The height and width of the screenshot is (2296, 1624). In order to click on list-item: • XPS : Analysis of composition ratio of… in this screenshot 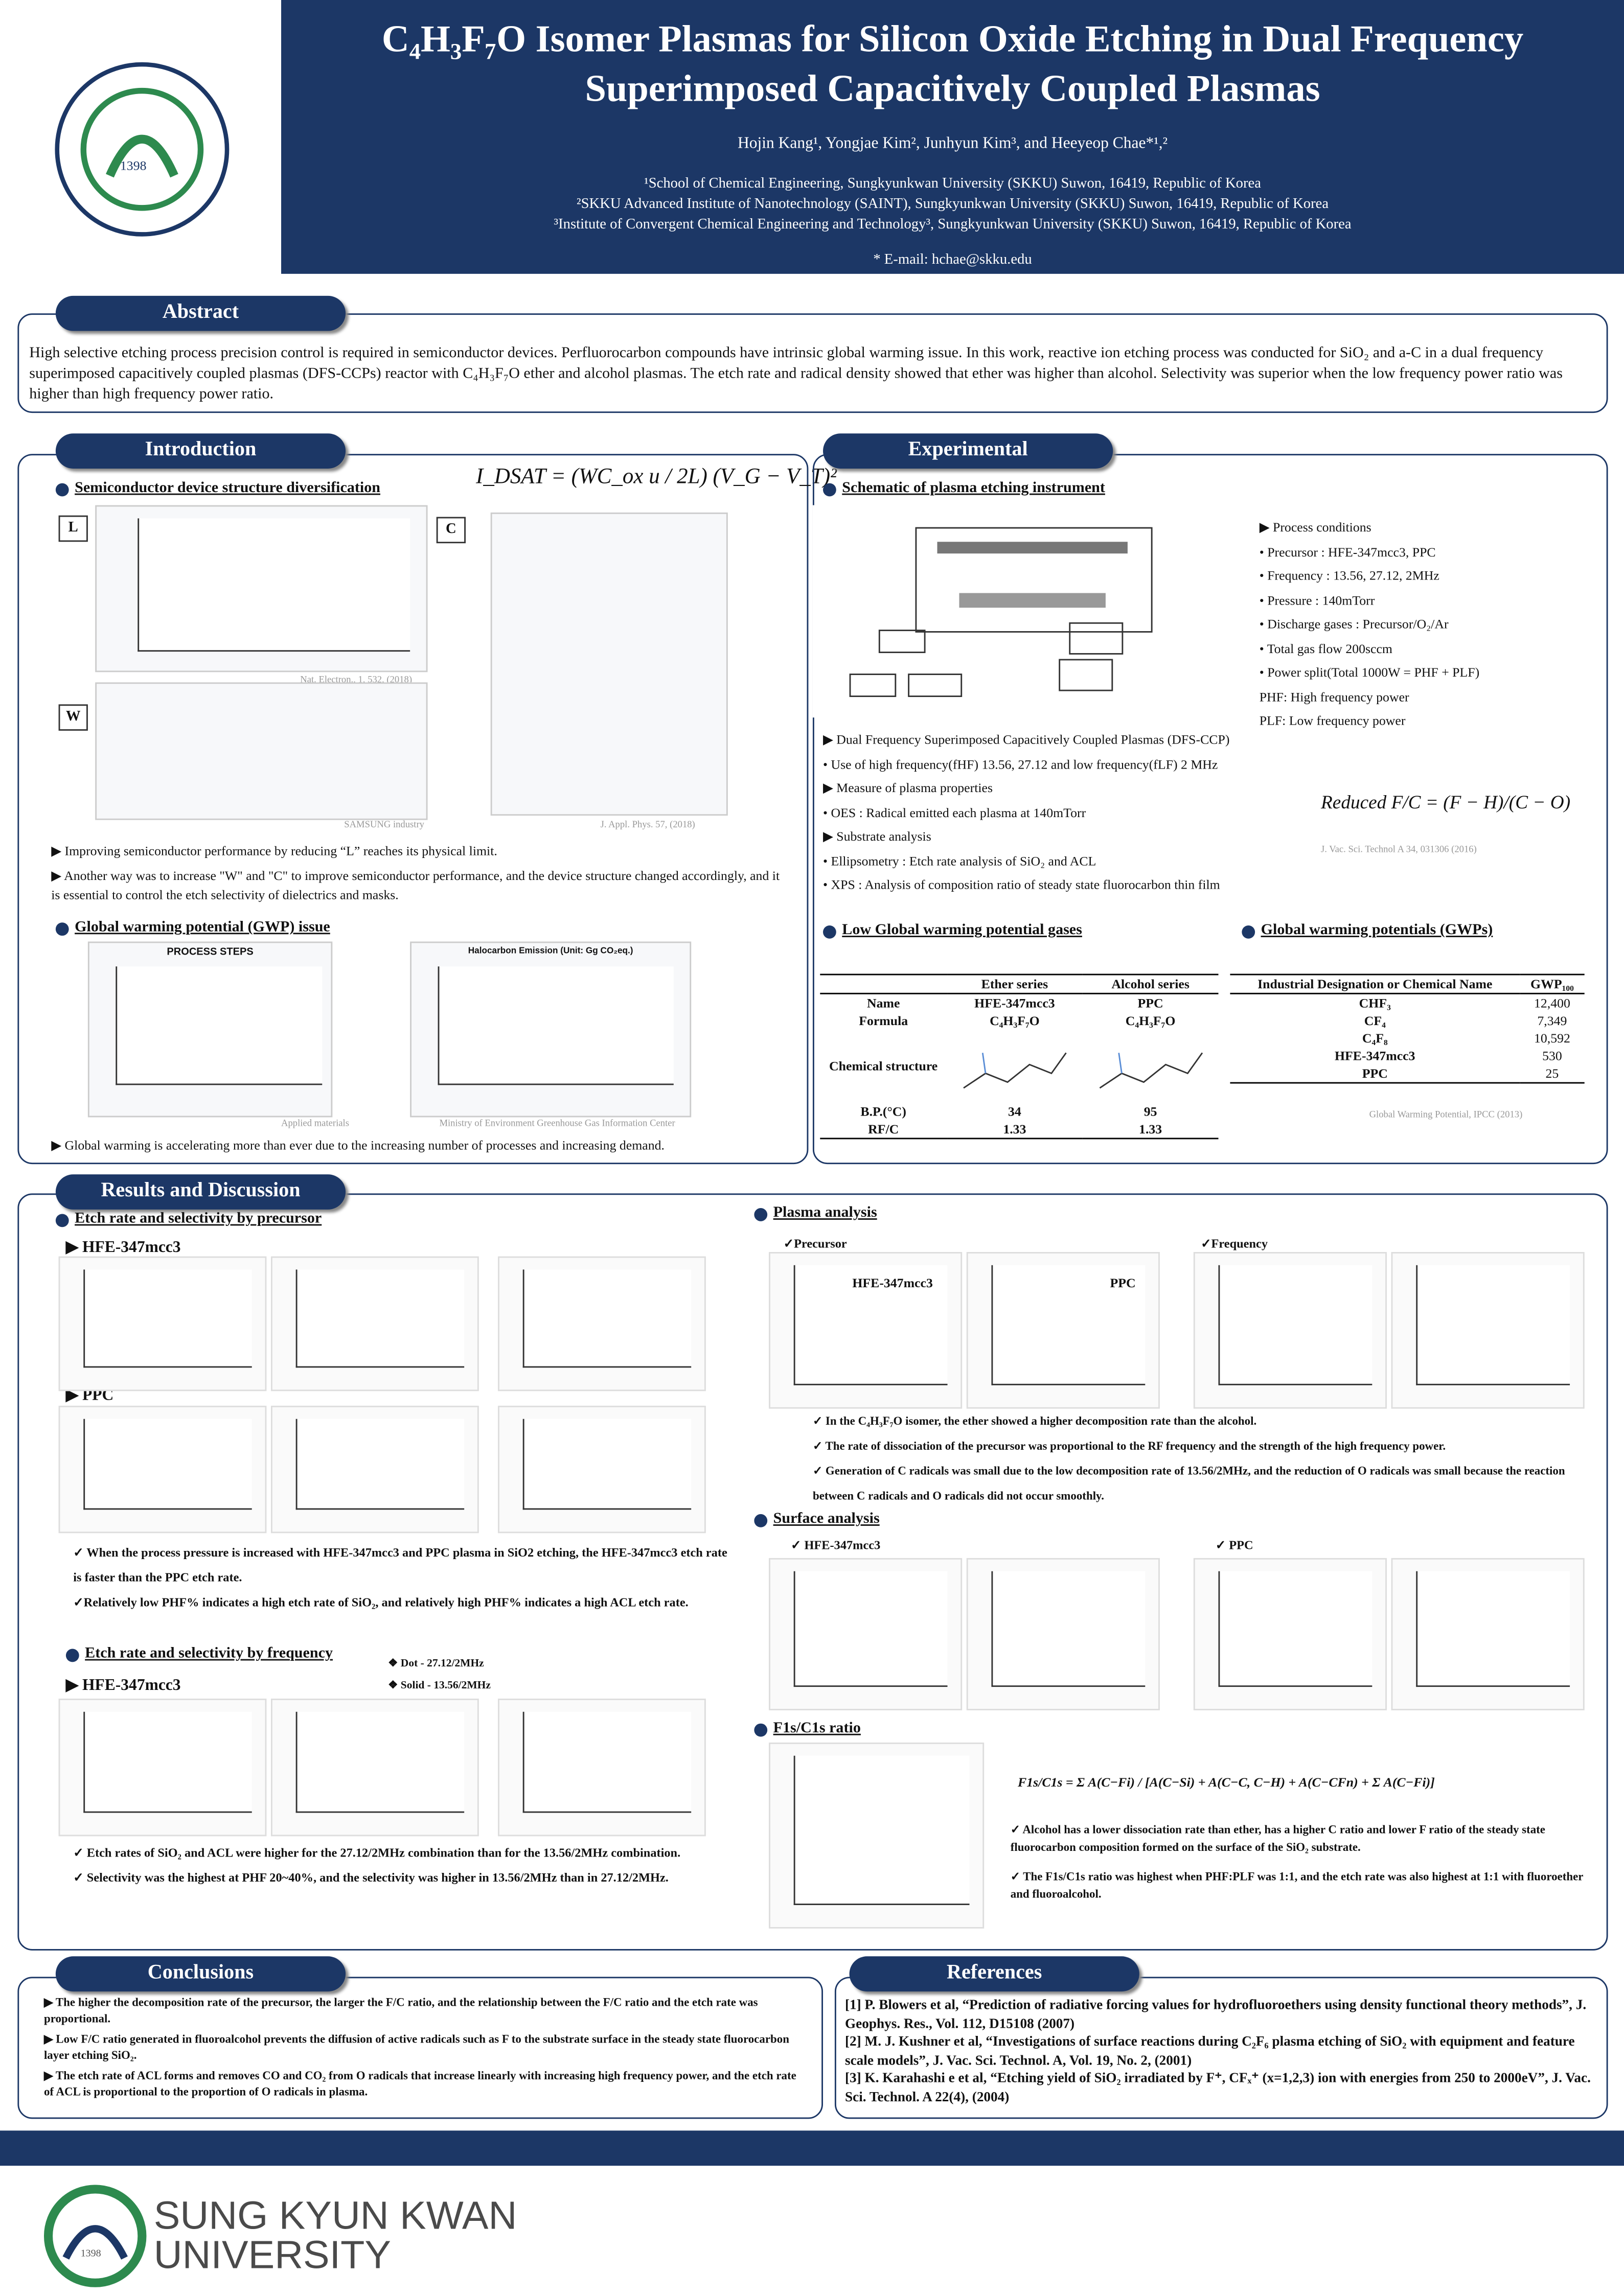, I will do `click(1021, 885)`.